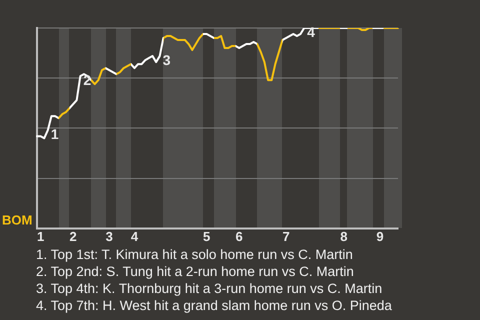 Image resolution: width=480 pixels, height=320 pixels. Describe the element at coordinates (73, 236) in the screenshot. I see `x-tick-label: 2` at that location.